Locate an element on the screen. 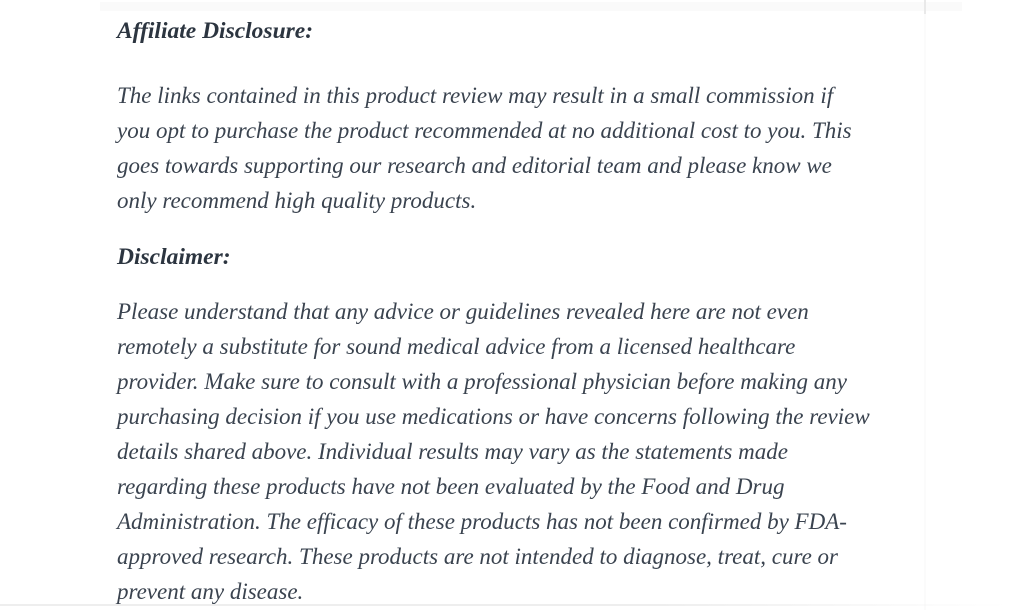  right-edge-seam is located at coordinates (925, 305).